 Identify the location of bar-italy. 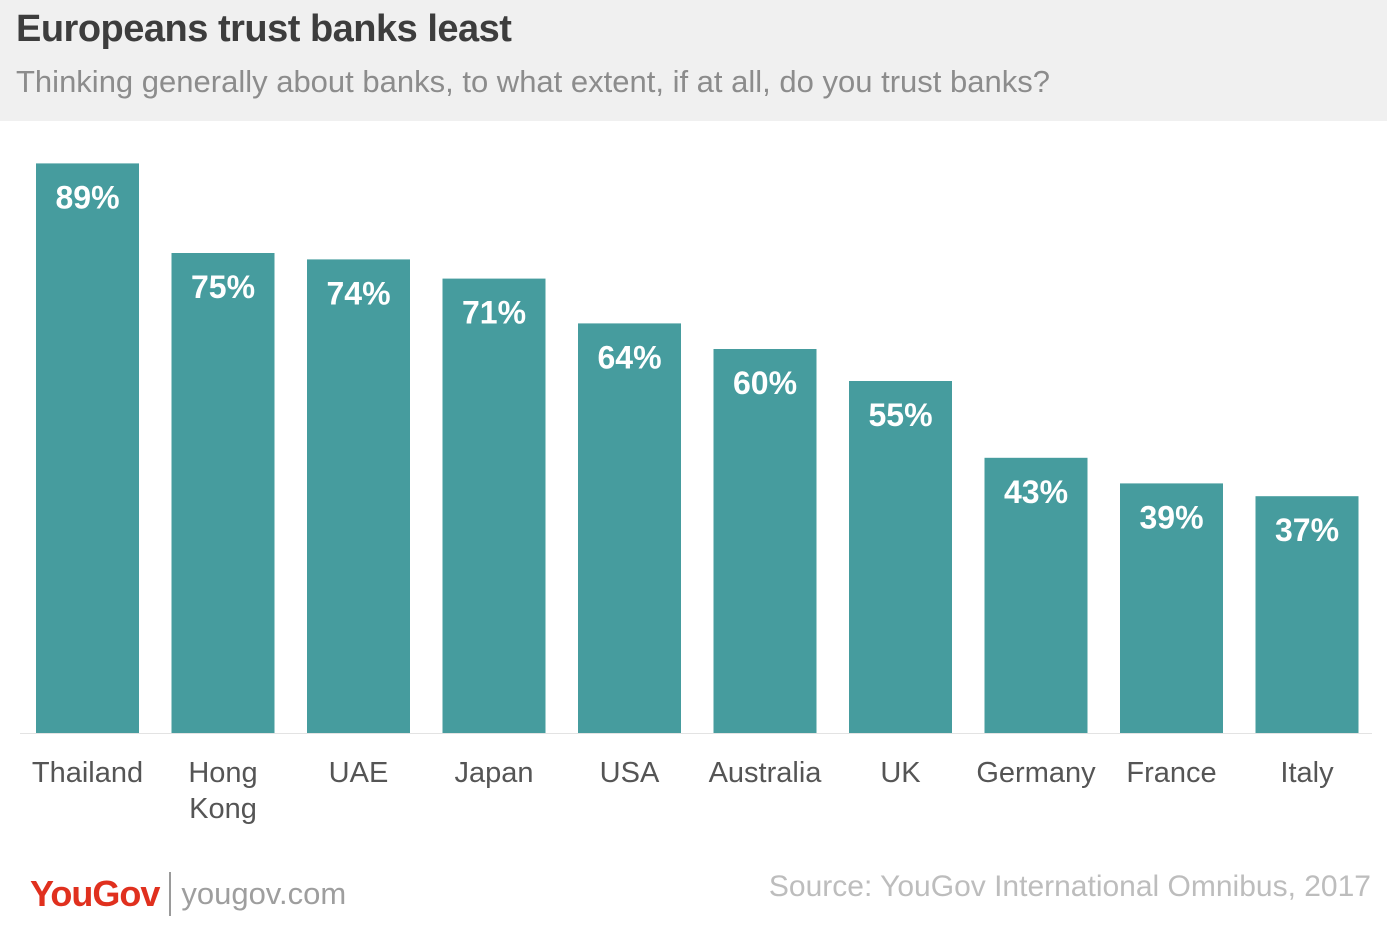
(1307, 614).